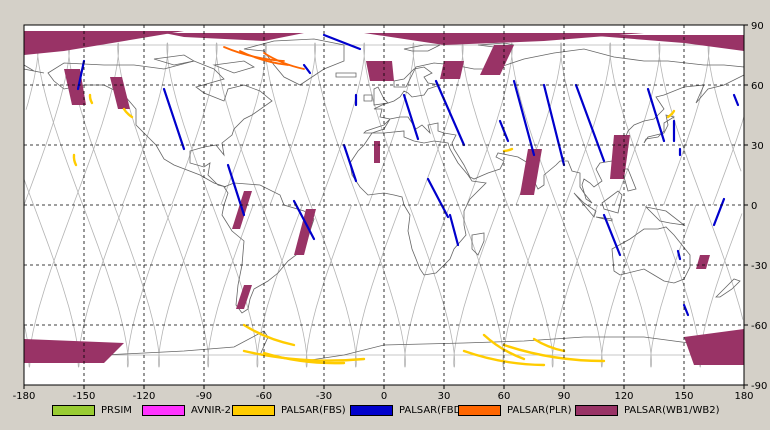  I want to click on legend-item: PALSAR(WB1/WB2), so click(647, 410).